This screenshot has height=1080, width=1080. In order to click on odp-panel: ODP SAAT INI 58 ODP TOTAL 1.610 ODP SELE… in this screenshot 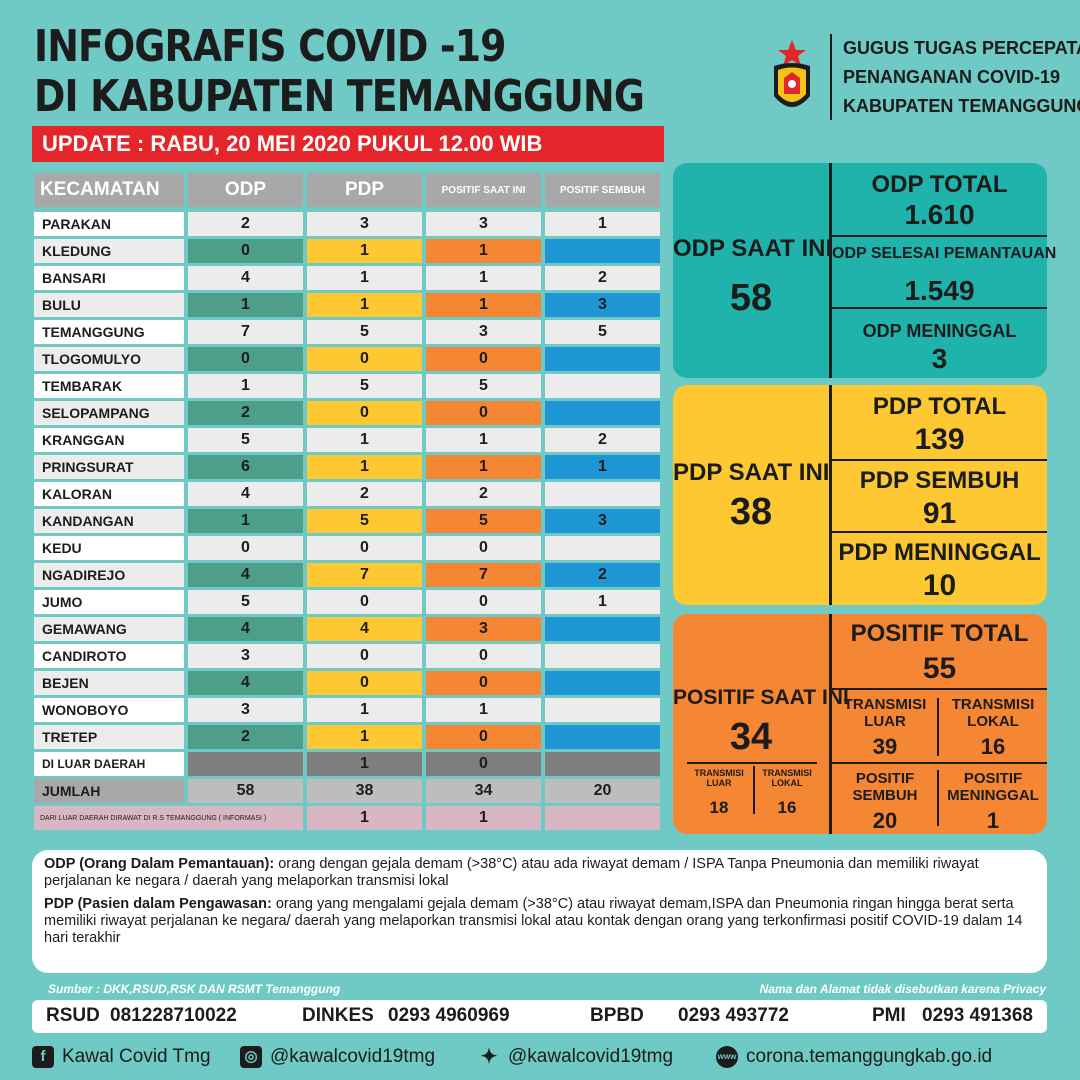, I will do `click(865, 270)`.